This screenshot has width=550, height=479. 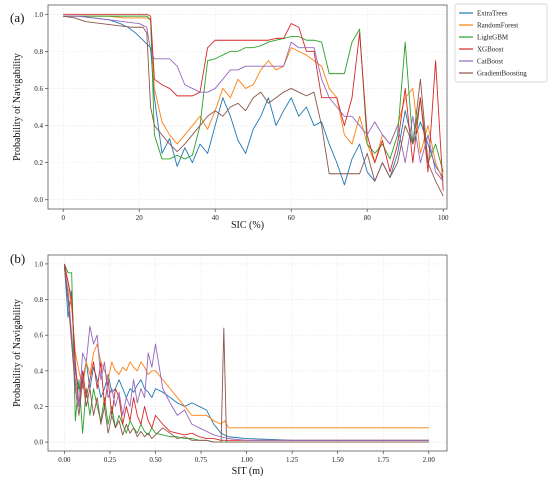 I want to click on panel-a-ytick-label-2: 0.4, so click(x=38, y=126).